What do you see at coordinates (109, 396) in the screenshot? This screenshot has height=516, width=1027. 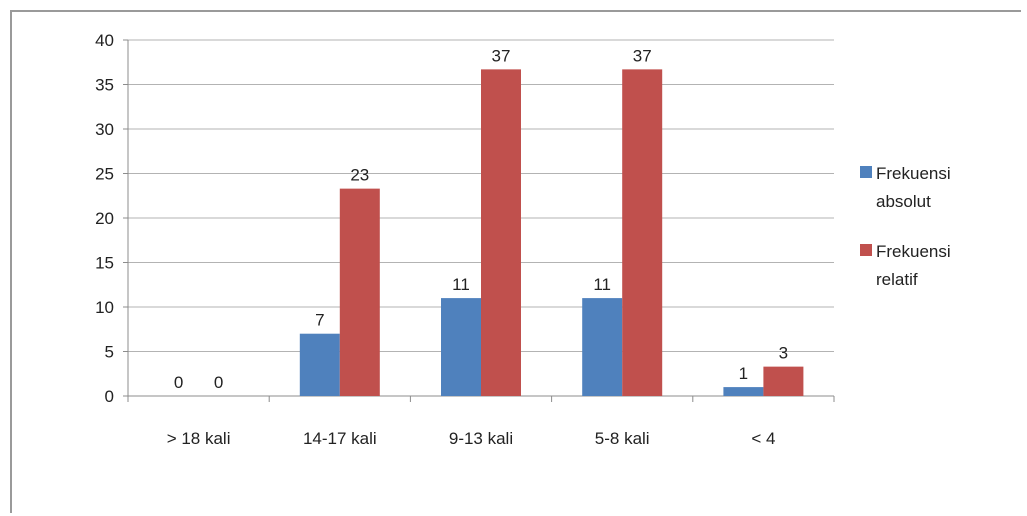 I see `y-tick-label: 0` at bounding box center [109, 396].